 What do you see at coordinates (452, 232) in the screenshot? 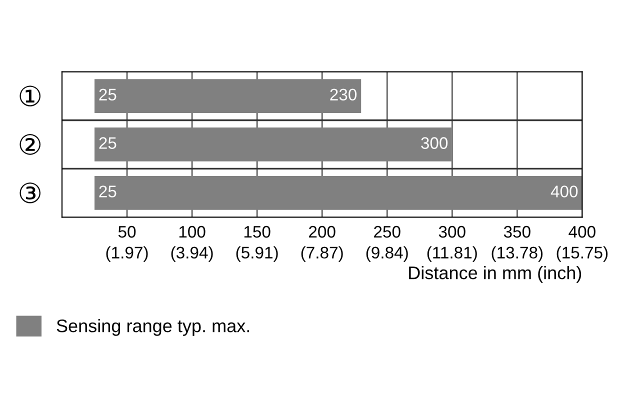
I see `x-tick-label: 300` at bounding box center [452, 232].